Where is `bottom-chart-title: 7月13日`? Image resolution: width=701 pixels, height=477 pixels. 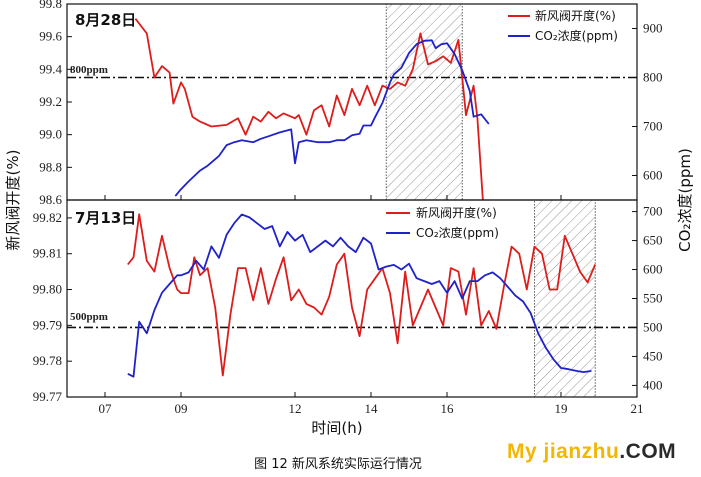
bottom-chart-title: 7月13日 is located at coordinates (105, 218).